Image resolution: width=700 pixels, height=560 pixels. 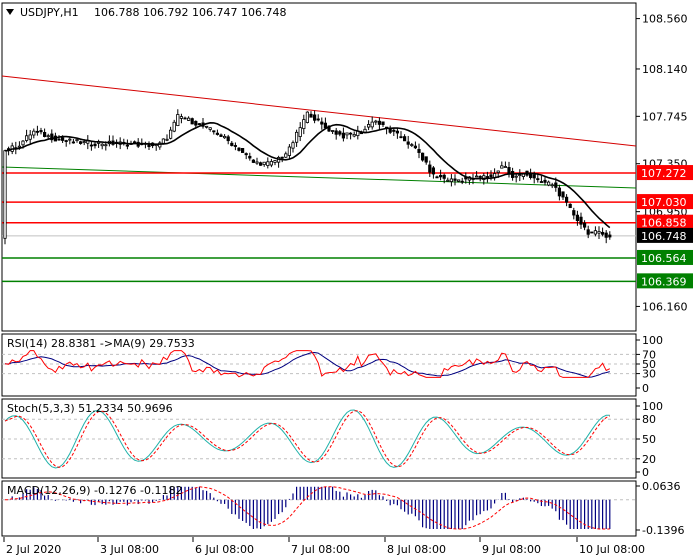 I want to click on level-tag-label: 107.272, so click(x=664, y=173).